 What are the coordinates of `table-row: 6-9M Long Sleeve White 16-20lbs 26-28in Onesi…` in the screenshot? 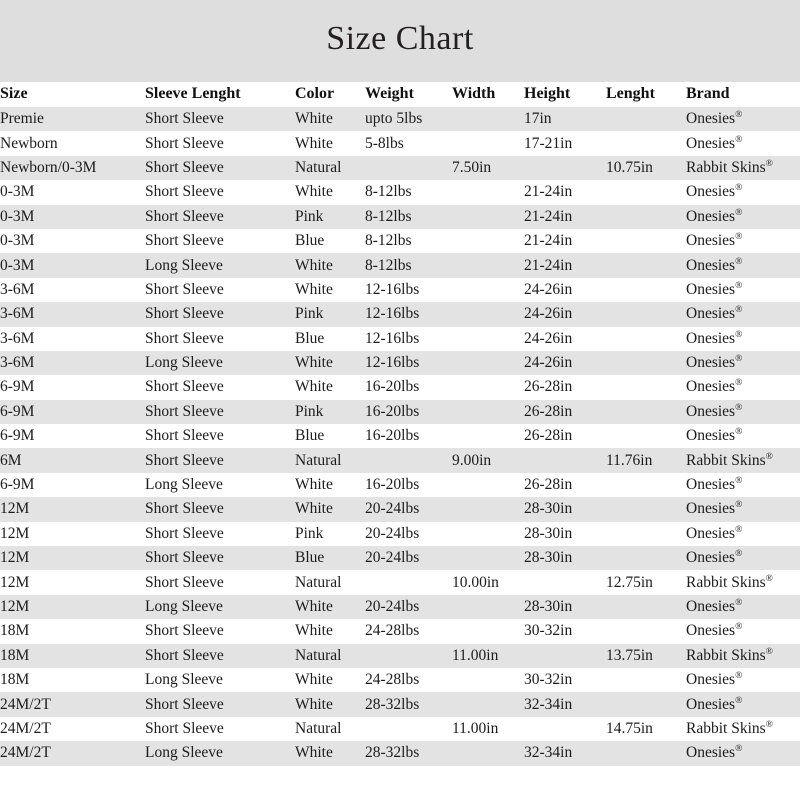 It's located at (400, 485).